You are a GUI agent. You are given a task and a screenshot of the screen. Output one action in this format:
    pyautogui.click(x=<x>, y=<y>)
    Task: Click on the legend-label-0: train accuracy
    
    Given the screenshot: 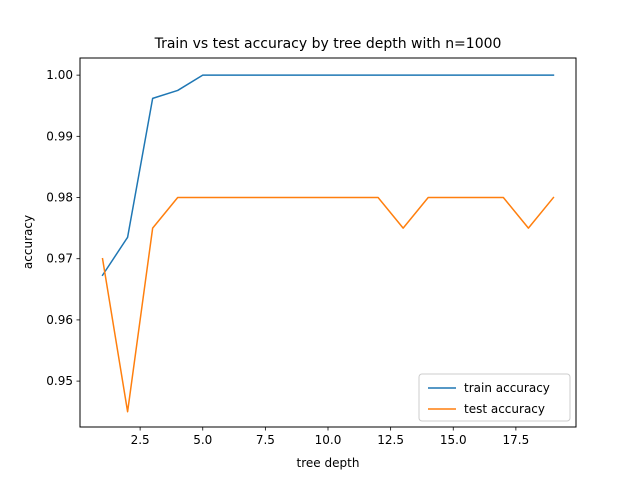 What is the action you would take?
    pyautogui.click(x=507, y=388)
    